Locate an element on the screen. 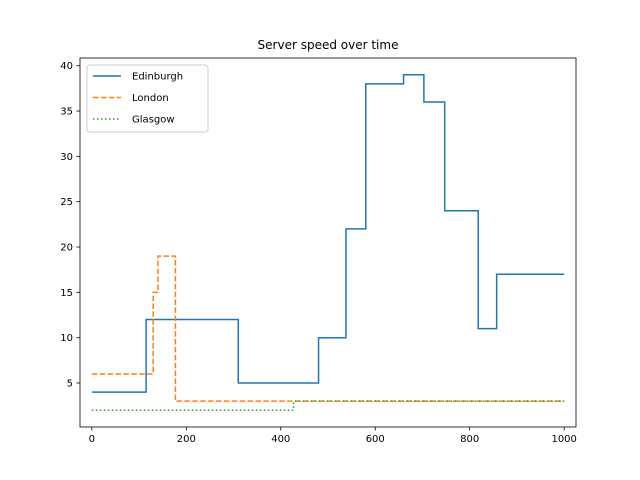 This screenshot has height=480, width=640. x-tick-label: 200 is located at coordinates (186, 439).